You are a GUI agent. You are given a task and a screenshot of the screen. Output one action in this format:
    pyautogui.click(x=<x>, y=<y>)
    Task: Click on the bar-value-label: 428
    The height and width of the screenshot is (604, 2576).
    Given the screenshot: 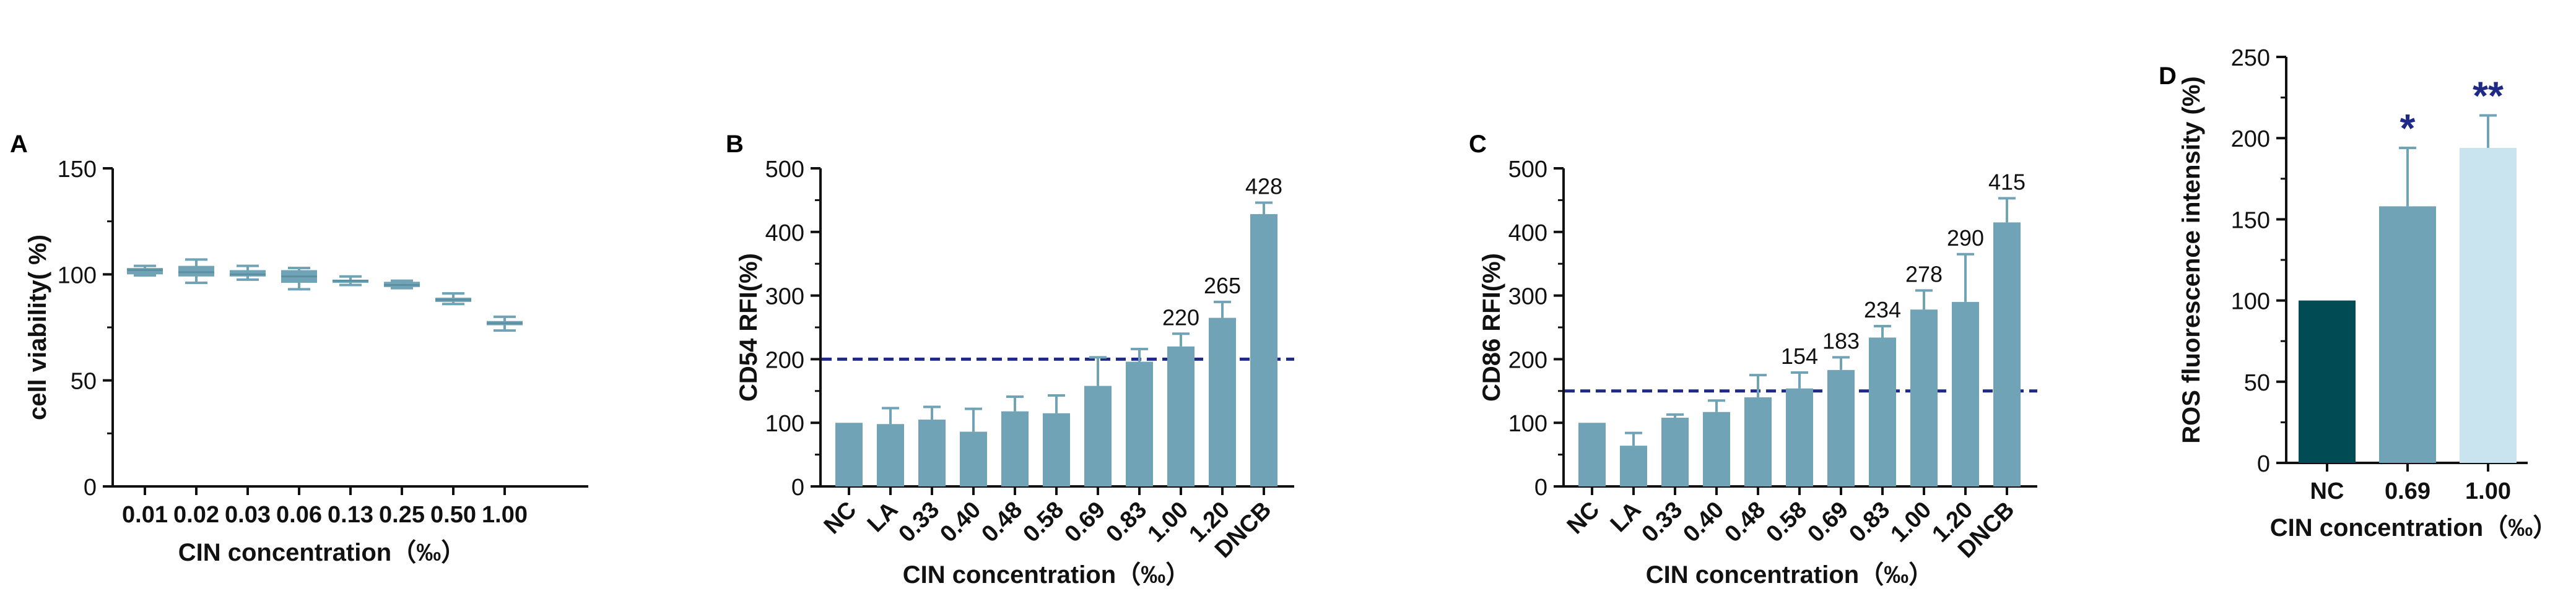 What is the action you would take?
    pyautogui.click(x=1263, y=186)
    